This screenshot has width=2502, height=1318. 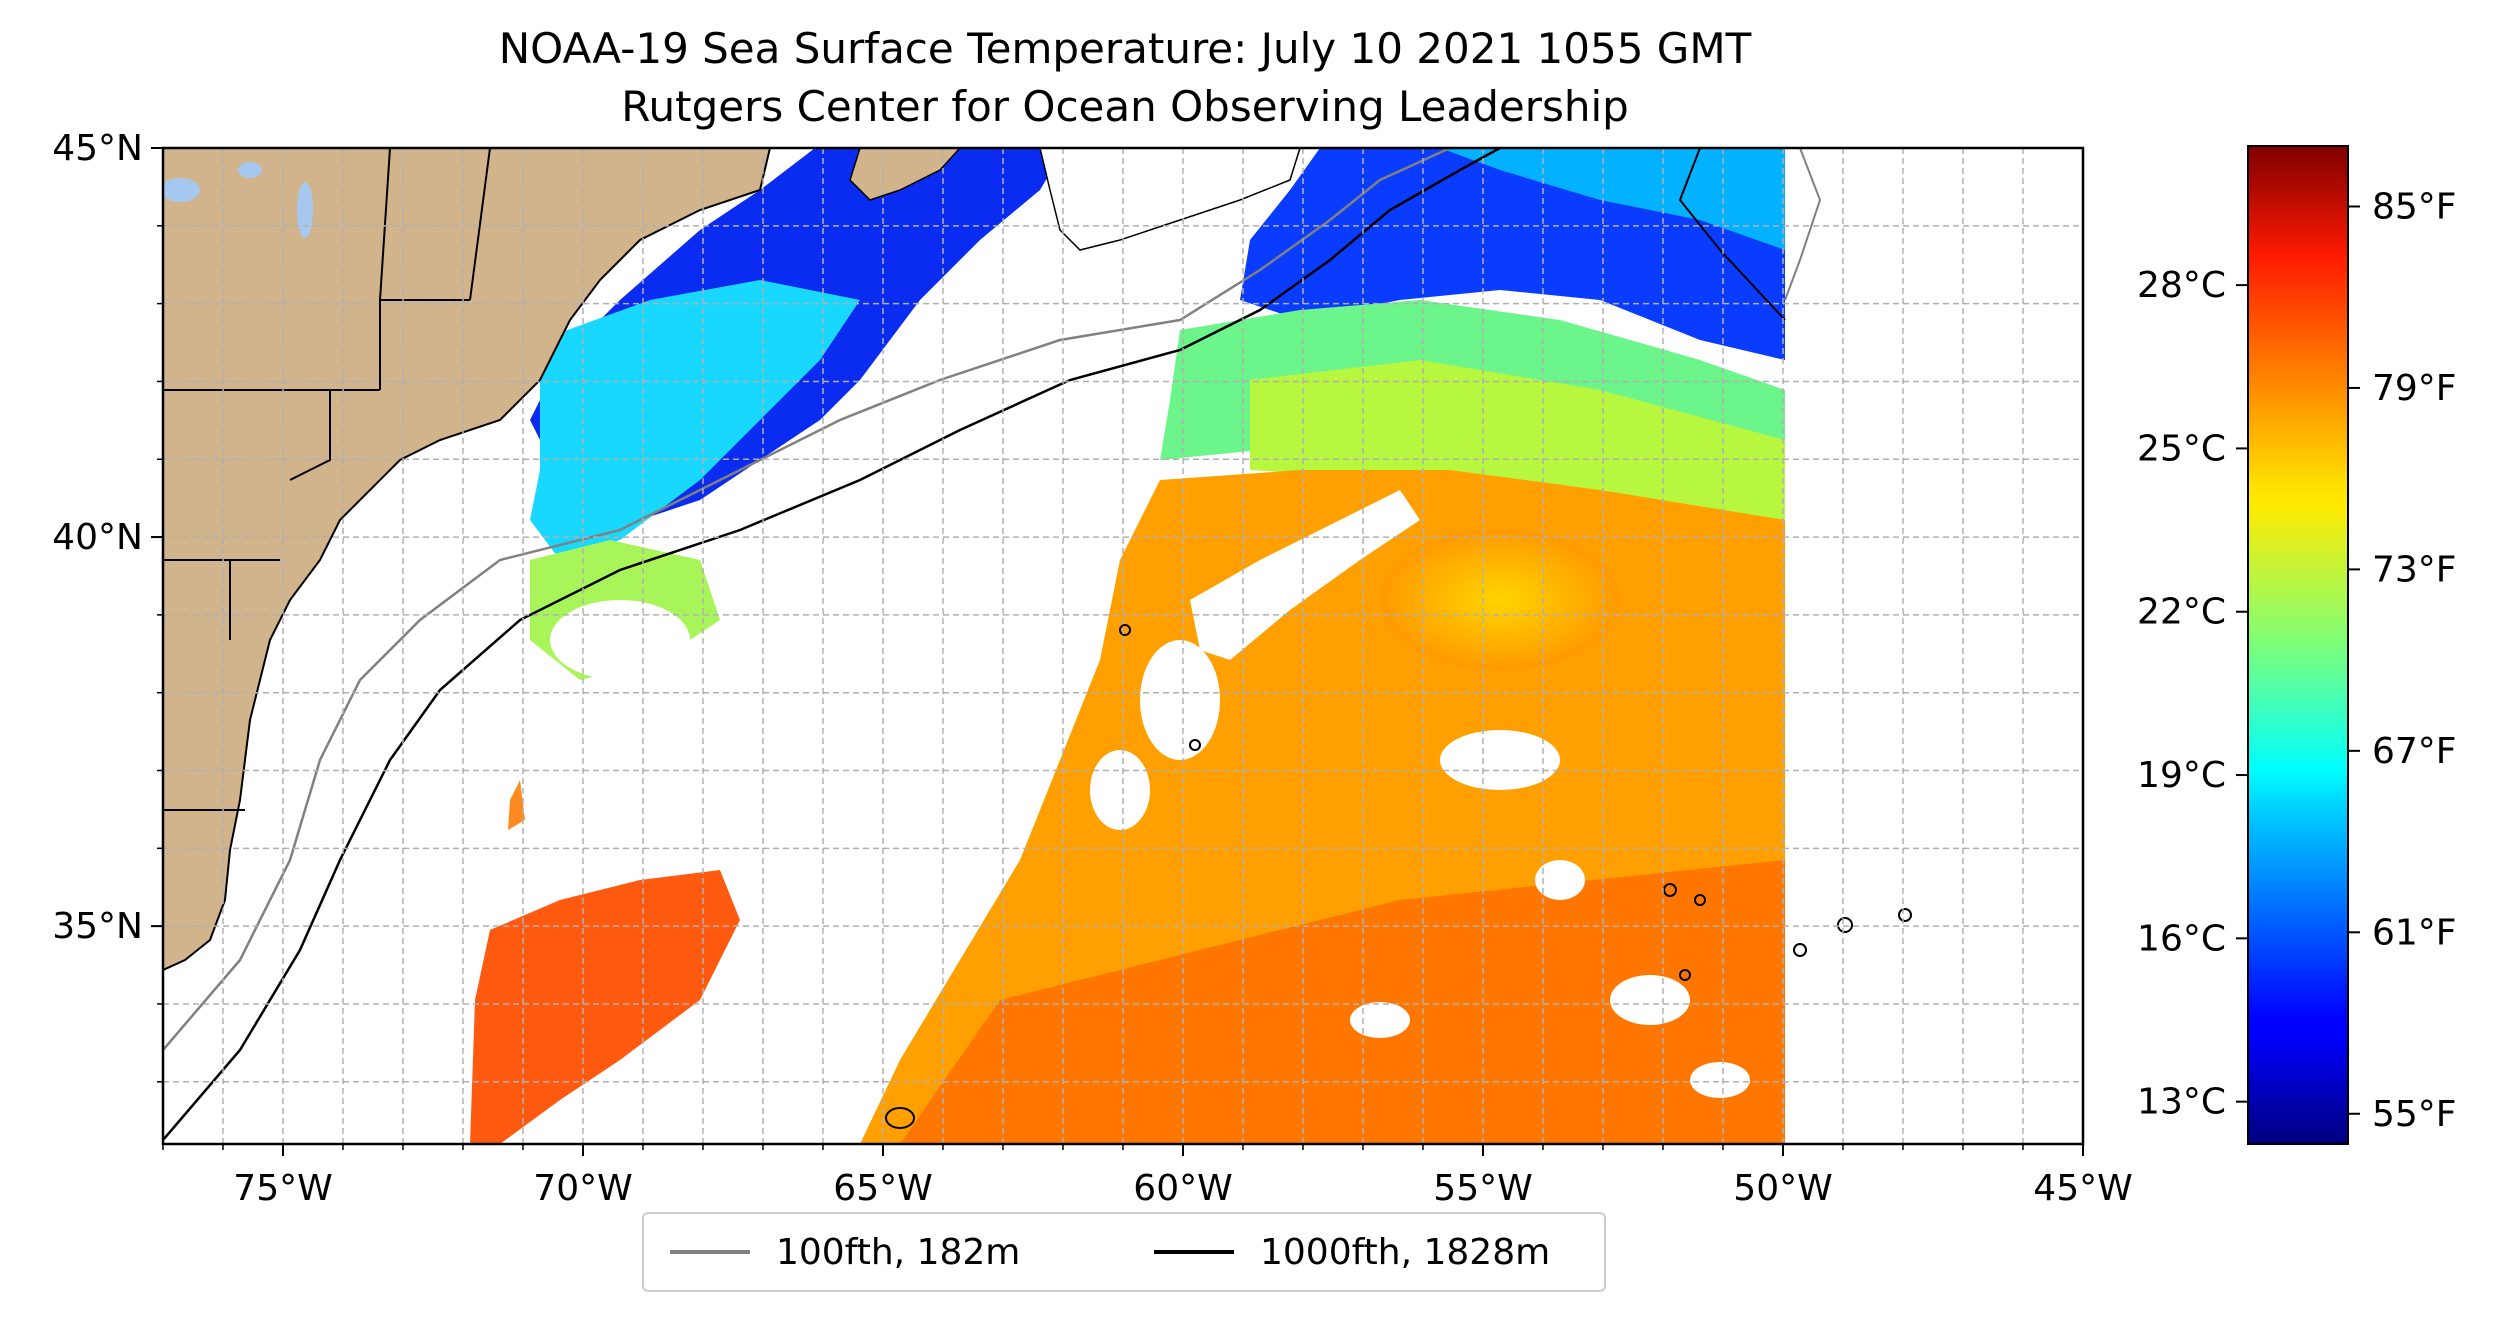 I want to click on x-tick-label: 45°W, so click(x=2082, y=1188).